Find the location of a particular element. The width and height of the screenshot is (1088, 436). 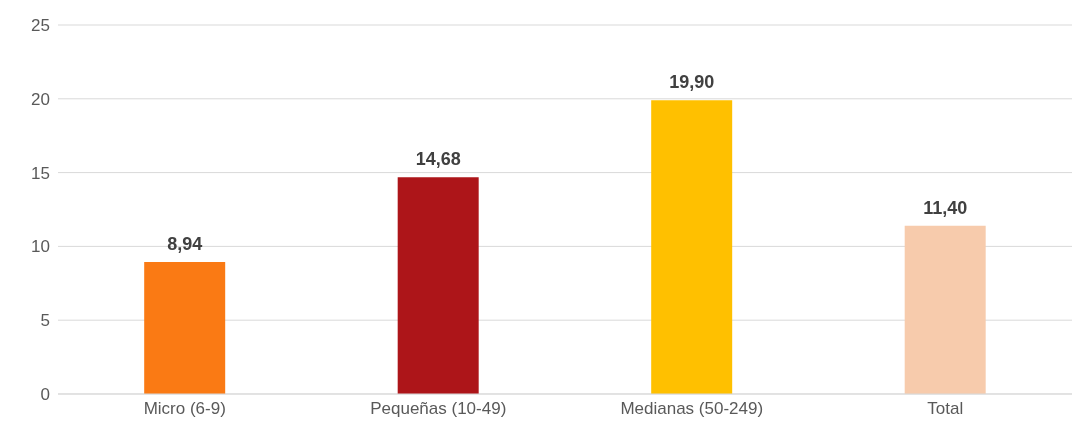

x-tick-label: Medianas (50-249) is located at coordinates (692, 409).